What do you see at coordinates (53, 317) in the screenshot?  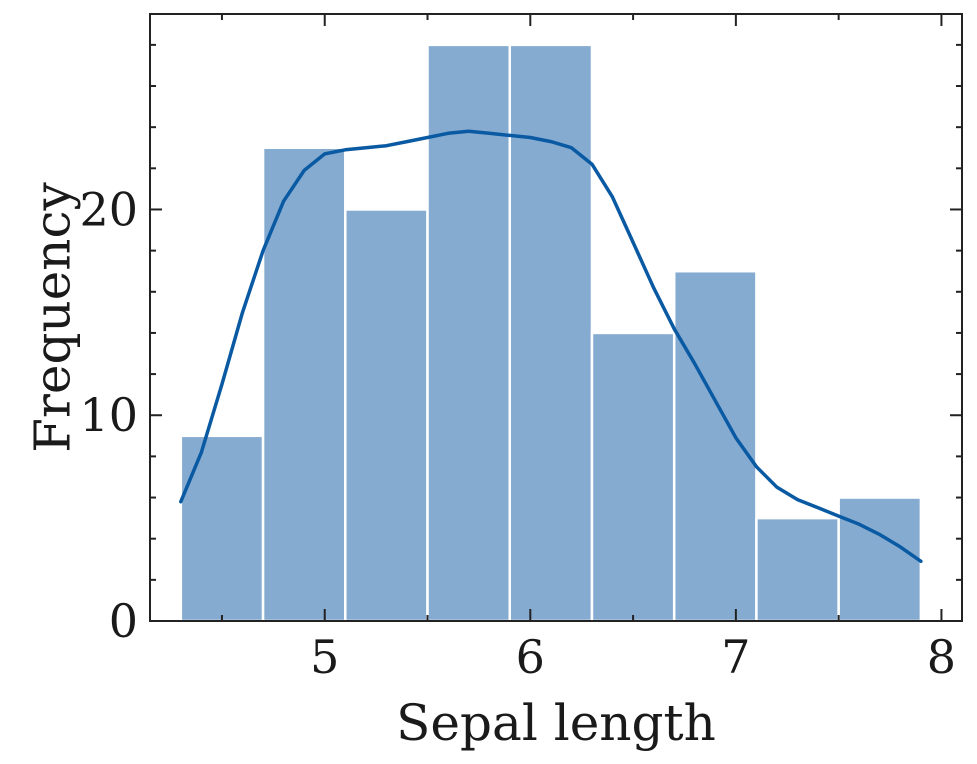 I see `y-axis-label: Frequency` at bounding box center [53, 317].